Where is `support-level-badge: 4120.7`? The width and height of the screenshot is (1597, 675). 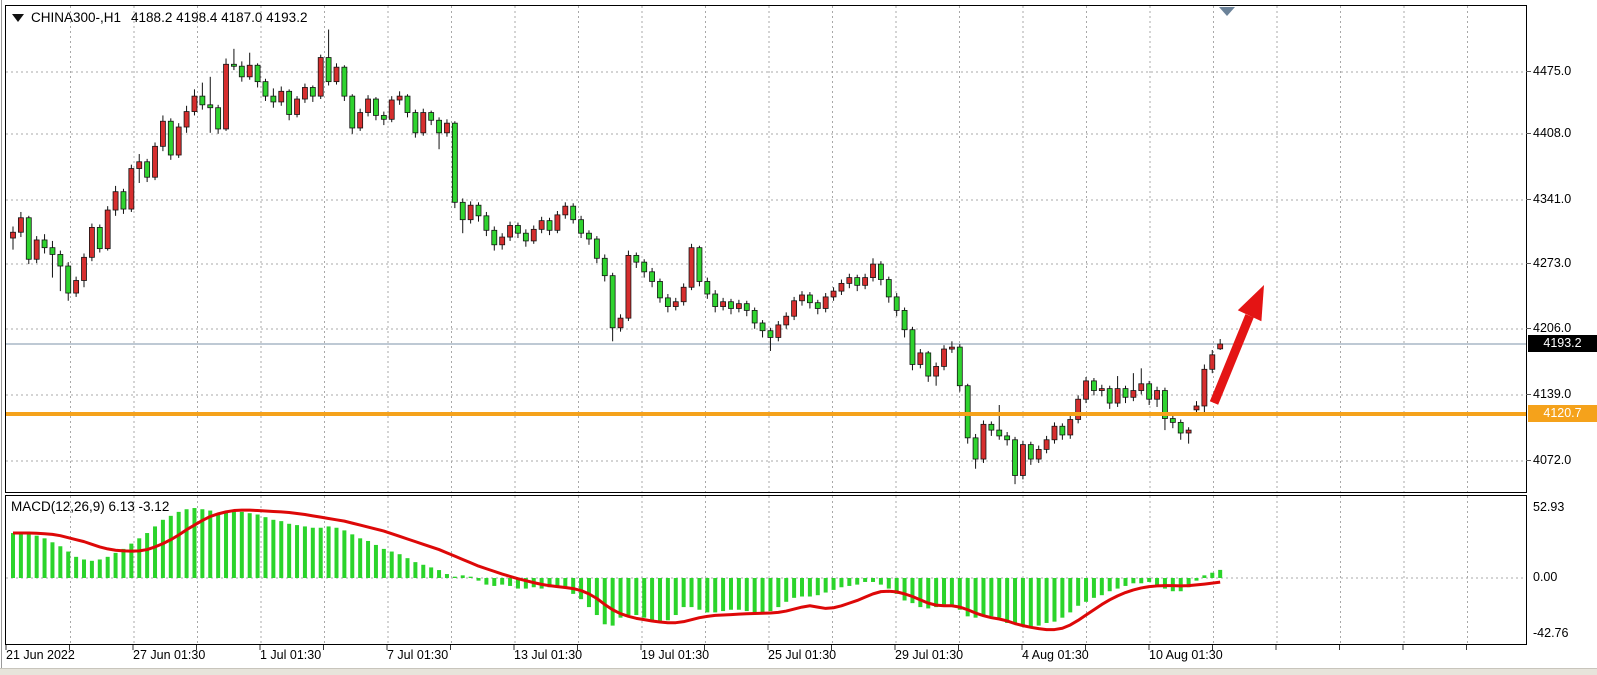
support-level-badge: 4120.7 is located at coordinates (1562, 413).